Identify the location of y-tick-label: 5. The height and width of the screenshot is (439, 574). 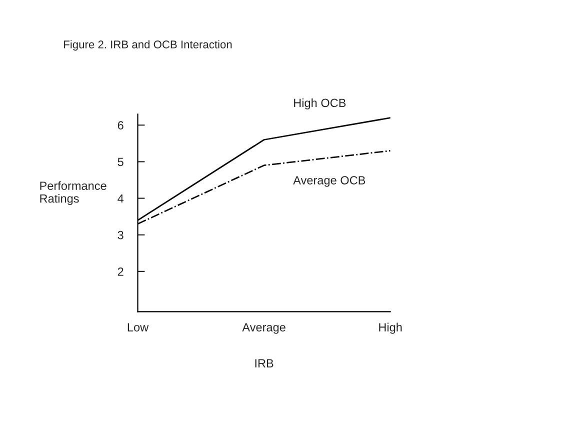
(121, 162).